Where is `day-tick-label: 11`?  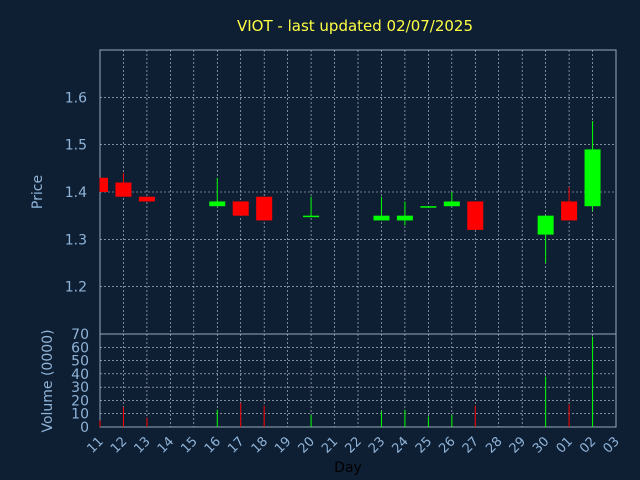 day-tick-label: 11 is located at coordinates (96, 445).